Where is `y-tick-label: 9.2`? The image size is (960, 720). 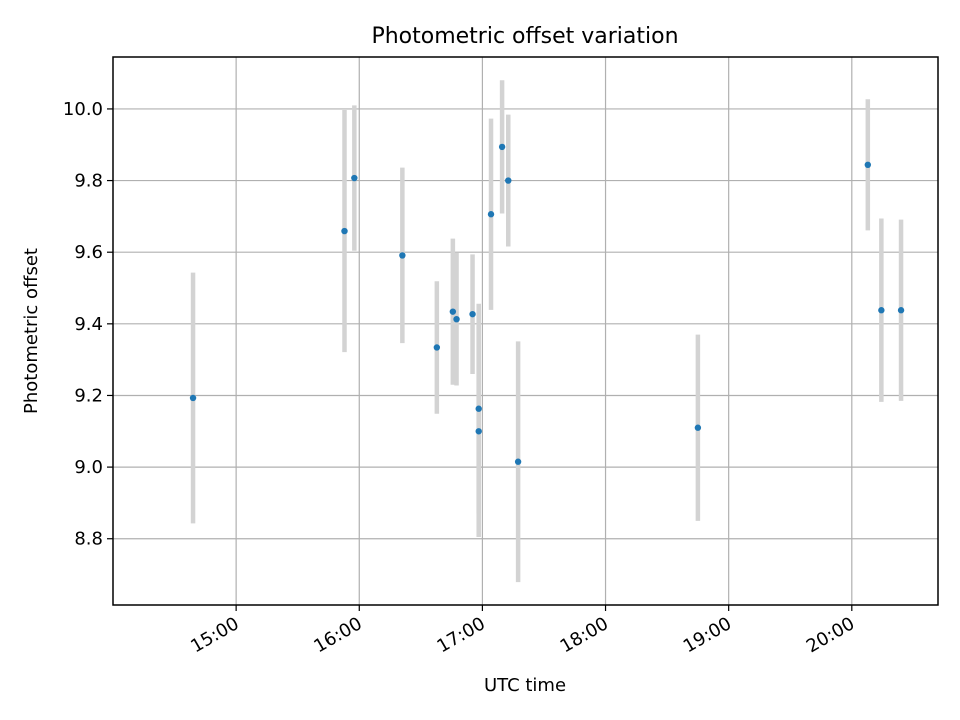
y-tick-label: 9.2 is located at coordinates (88, 395).